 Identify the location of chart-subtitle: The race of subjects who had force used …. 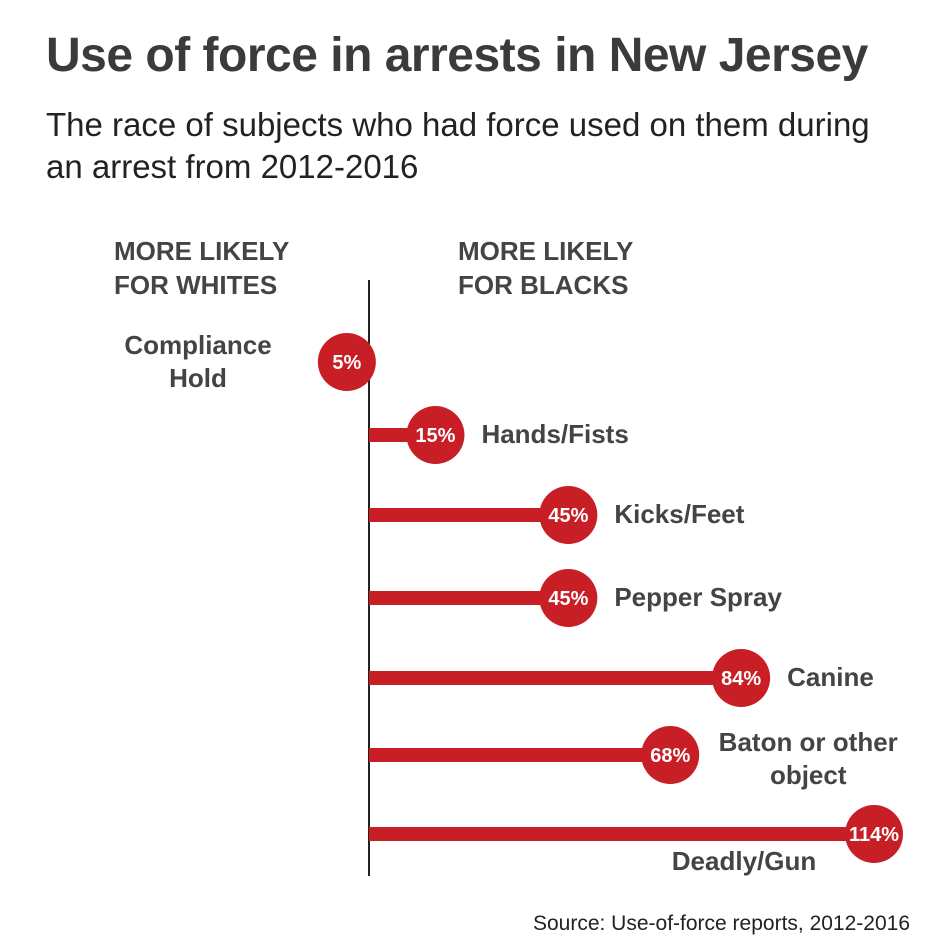
(458, 145).